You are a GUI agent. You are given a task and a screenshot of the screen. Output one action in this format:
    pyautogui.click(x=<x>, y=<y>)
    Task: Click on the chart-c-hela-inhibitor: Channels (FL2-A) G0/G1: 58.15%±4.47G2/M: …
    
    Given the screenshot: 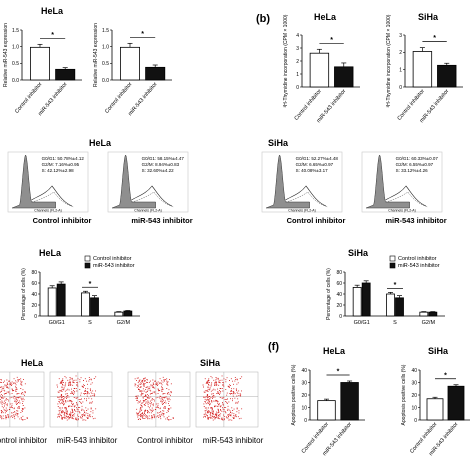 What is the action you would take?
    pyautogui.click(x=150, y=188)
    